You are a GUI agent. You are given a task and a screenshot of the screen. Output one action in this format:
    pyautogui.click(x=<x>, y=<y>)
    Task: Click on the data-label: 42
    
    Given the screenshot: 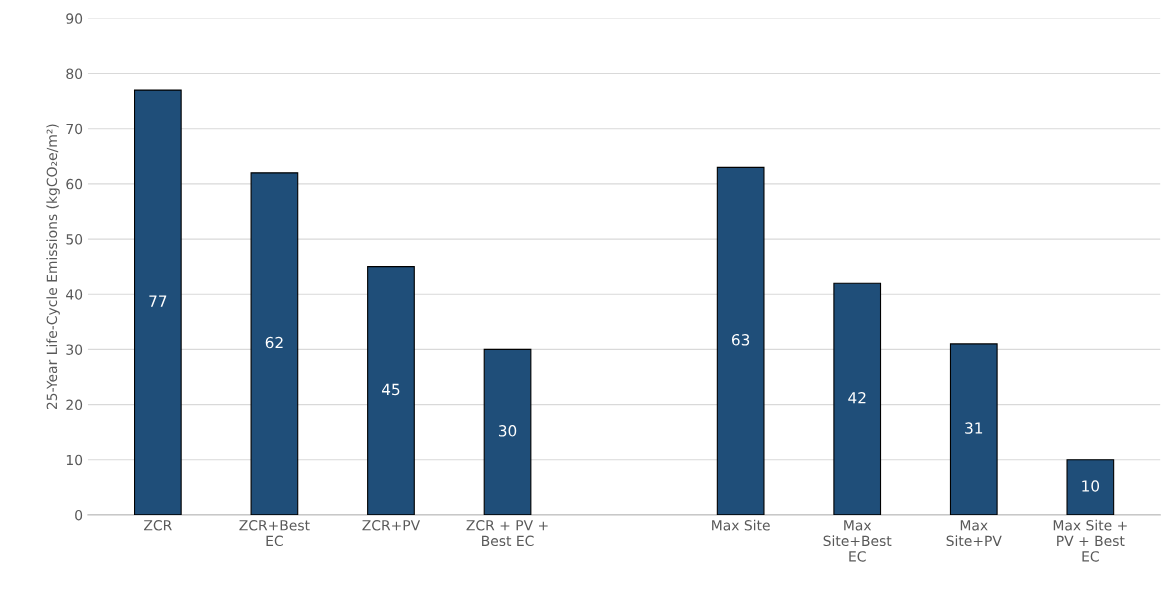 What is the action you would take?
    pyautogui.click(x=857, y=397)
    